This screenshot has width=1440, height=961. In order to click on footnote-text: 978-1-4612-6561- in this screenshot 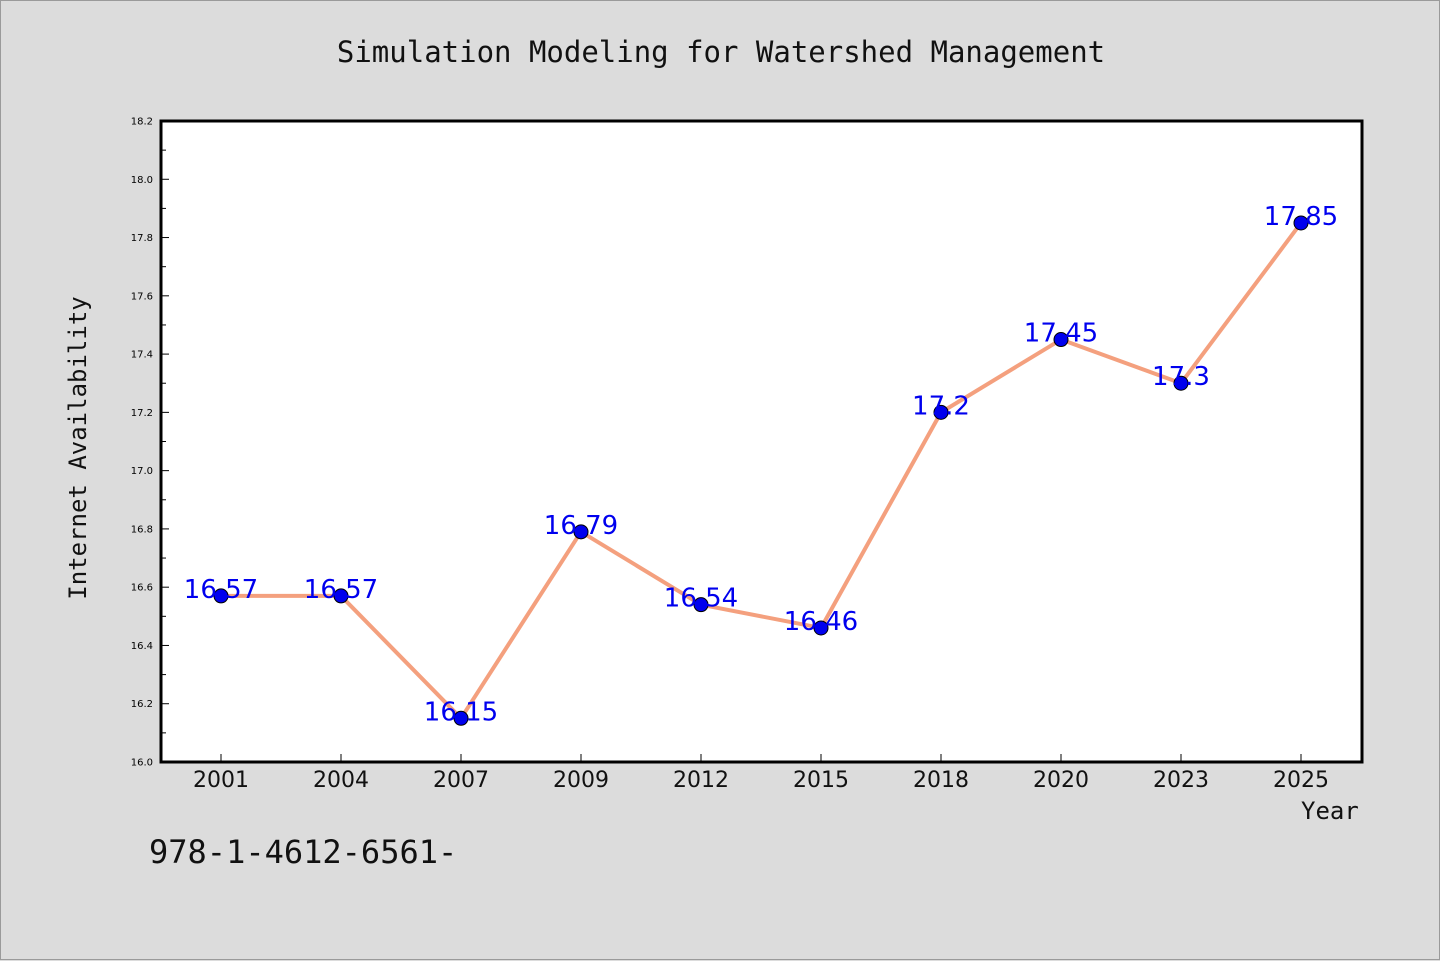, I will do `click(303, 852)`.